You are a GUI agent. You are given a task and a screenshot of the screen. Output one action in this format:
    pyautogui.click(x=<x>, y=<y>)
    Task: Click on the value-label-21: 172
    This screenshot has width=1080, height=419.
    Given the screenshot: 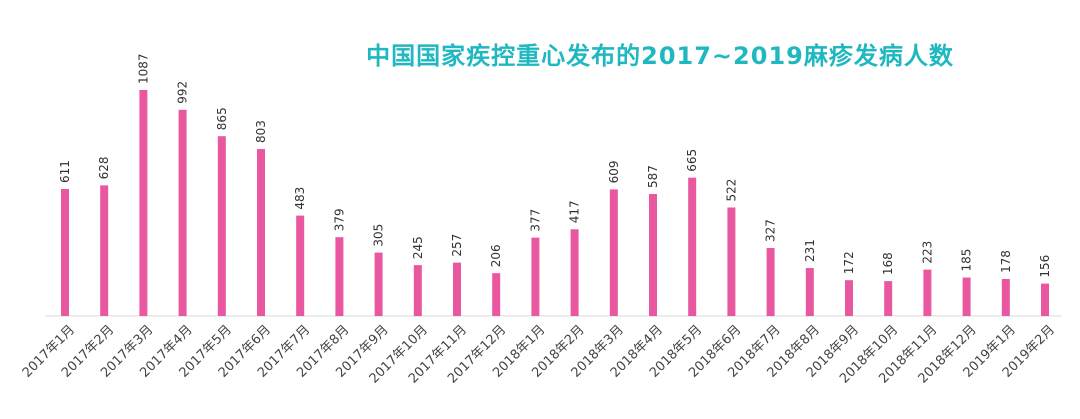 What is the action you would take?
    pyautogui.click(x=849, y=262)
    